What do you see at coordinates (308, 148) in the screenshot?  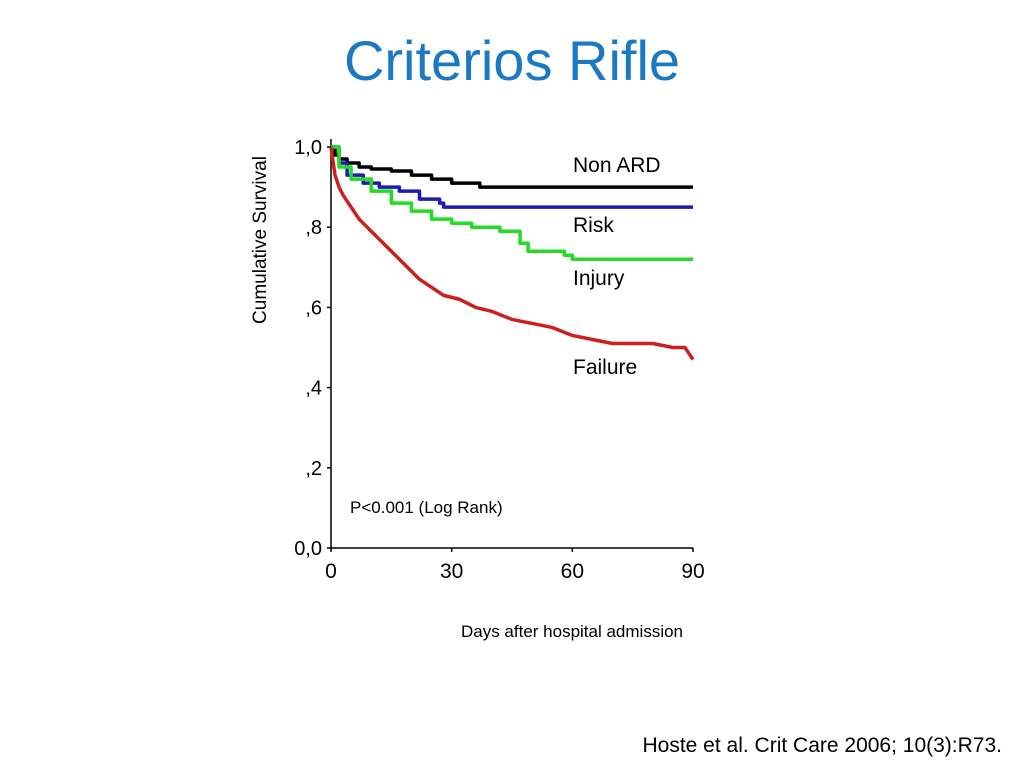 I see `y-tick-label: 1,0` at bounding box center [308, 148].